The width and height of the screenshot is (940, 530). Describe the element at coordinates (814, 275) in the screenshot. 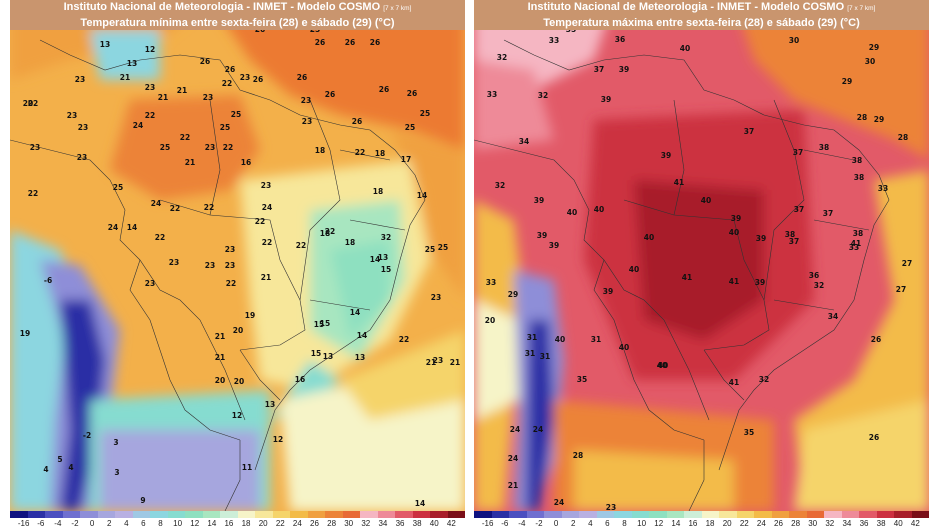

I see `temperature-label: 36` at that location.